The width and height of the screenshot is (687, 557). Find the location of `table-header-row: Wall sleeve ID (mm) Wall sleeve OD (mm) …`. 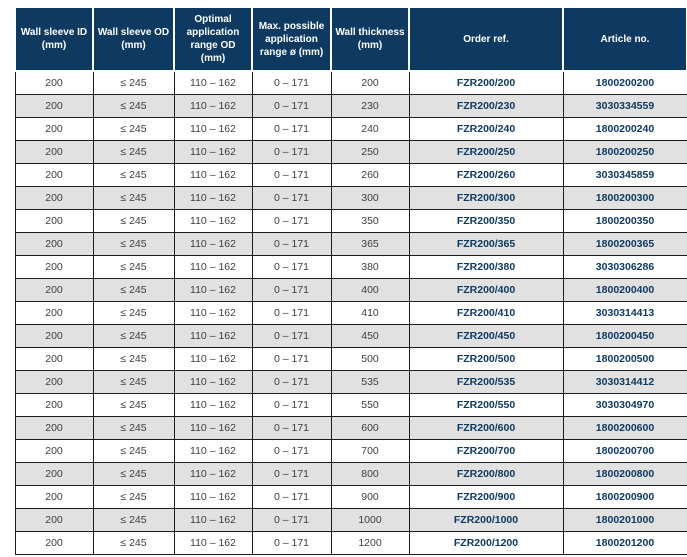

table-header-row: Wall sleeve ID (mm) Wall sleeve OD (mm) … is located at coordinates (350, 39).